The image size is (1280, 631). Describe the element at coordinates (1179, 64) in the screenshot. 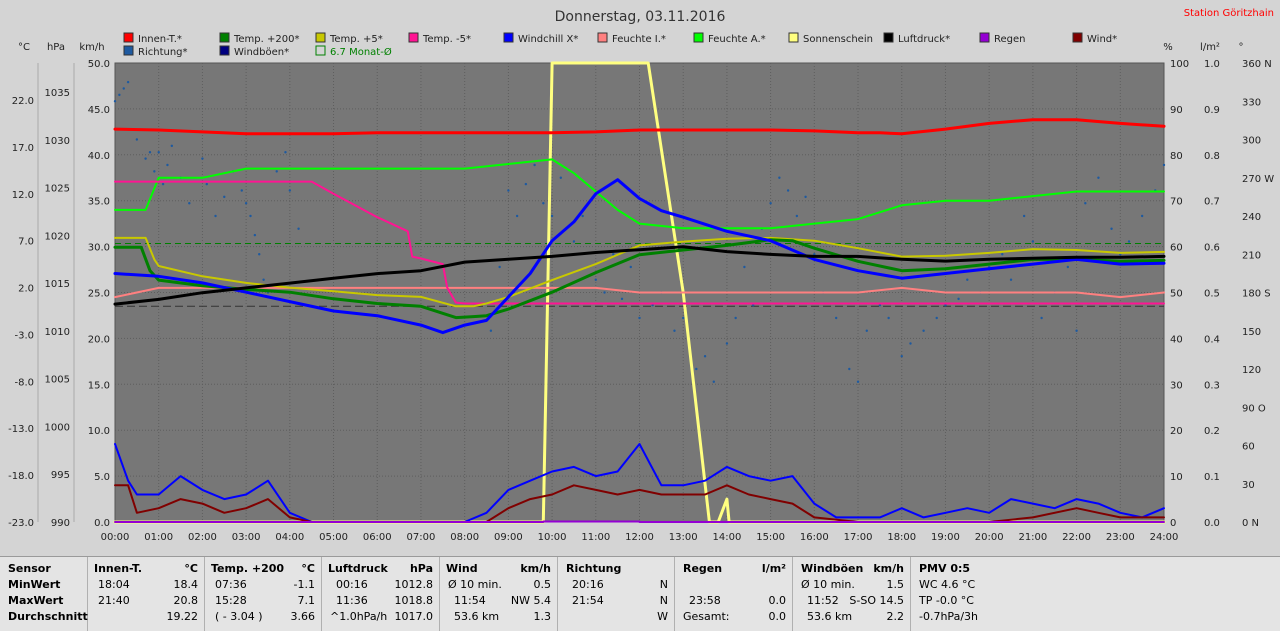

I see `axis-tick-humidity: 100` at that location.